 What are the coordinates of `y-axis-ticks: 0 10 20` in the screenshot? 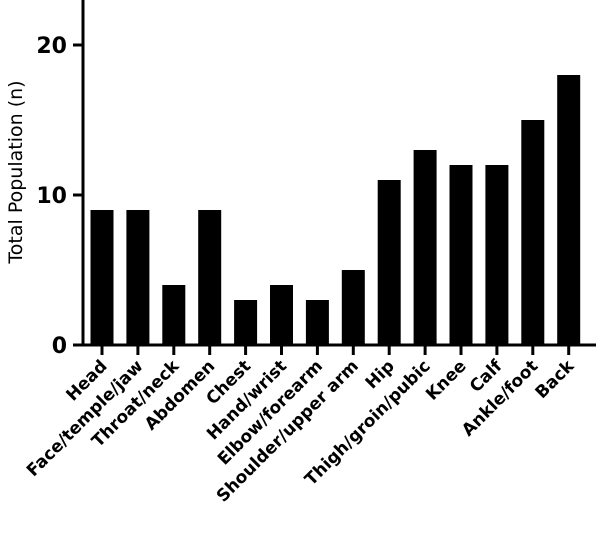 It's located at (59, 196).